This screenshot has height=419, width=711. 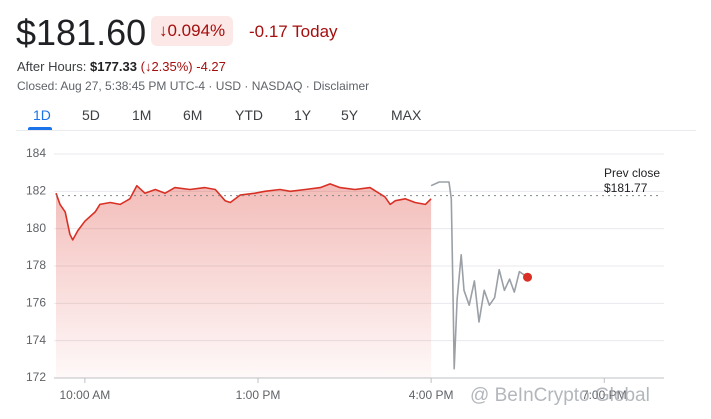 I want to click on end-dot, so click(x=528, y=277).